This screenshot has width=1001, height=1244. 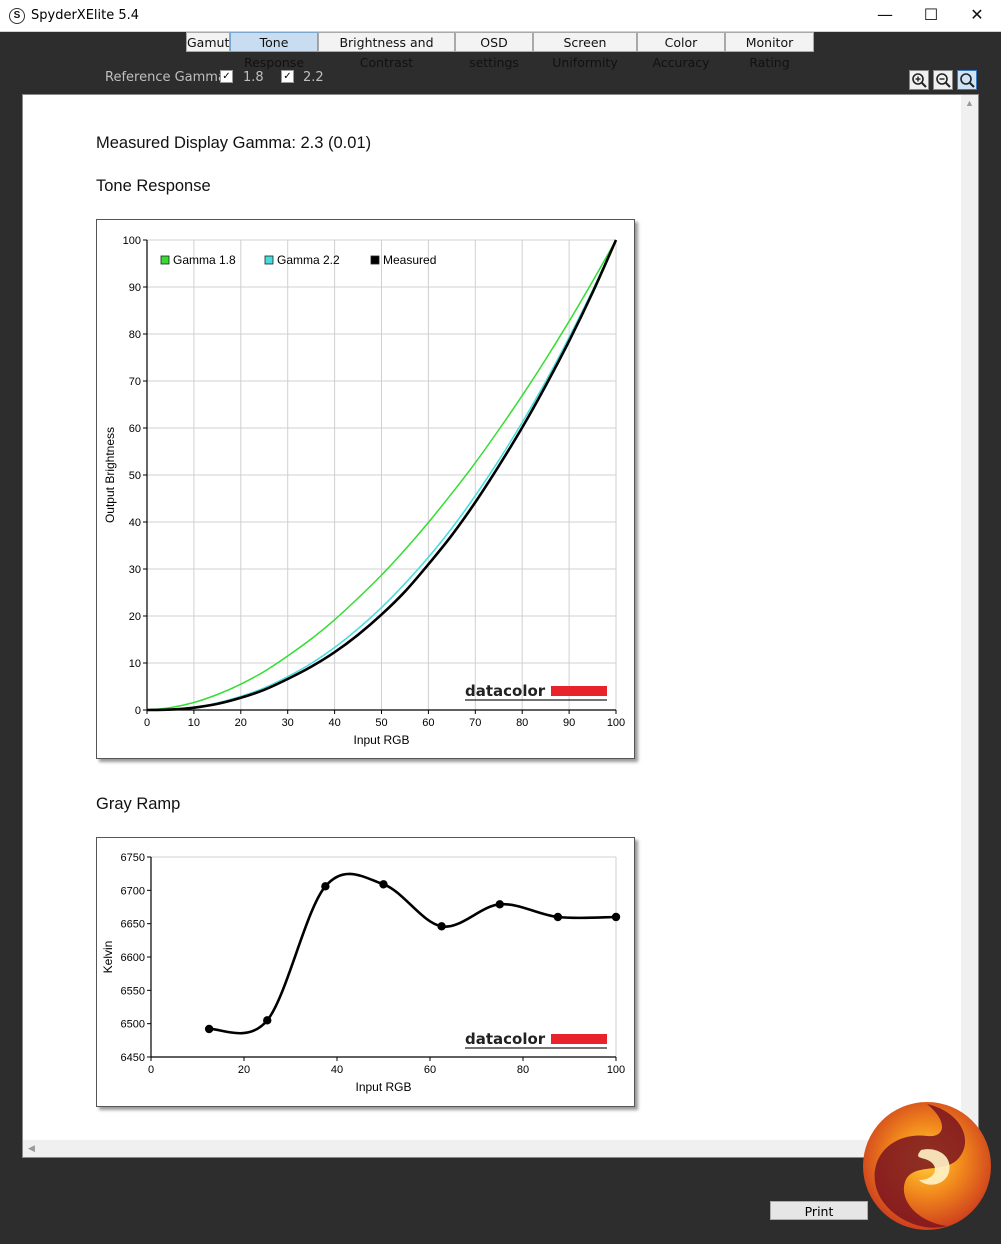 I want to click on x-tick-label: 70, so click(x=475, y=723).